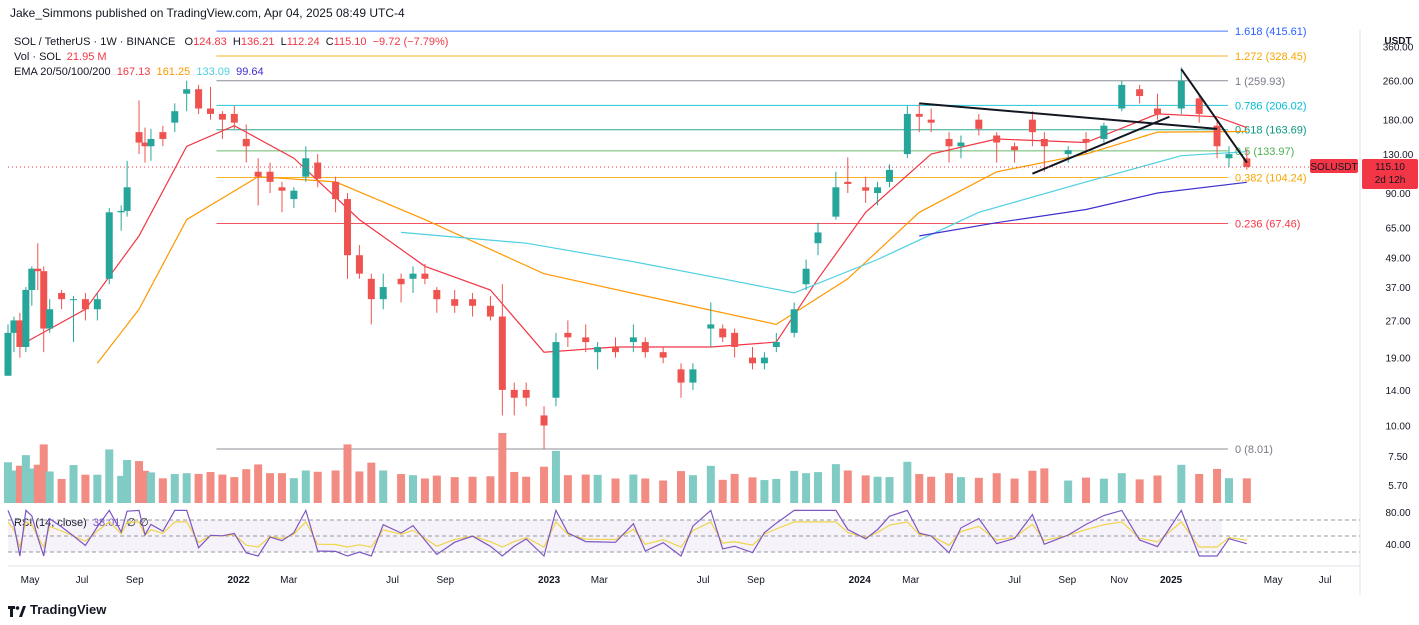  I want to click on trendline, so click(1068, 116).